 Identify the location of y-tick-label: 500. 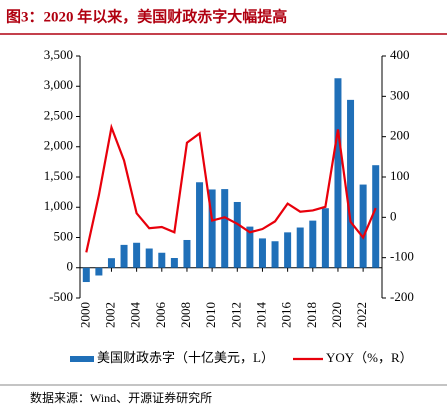
(64, 235).